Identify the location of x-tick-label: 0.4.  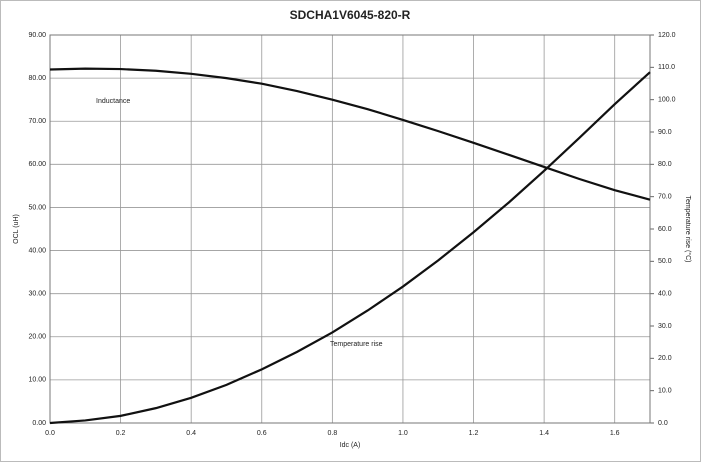
(191, 433).